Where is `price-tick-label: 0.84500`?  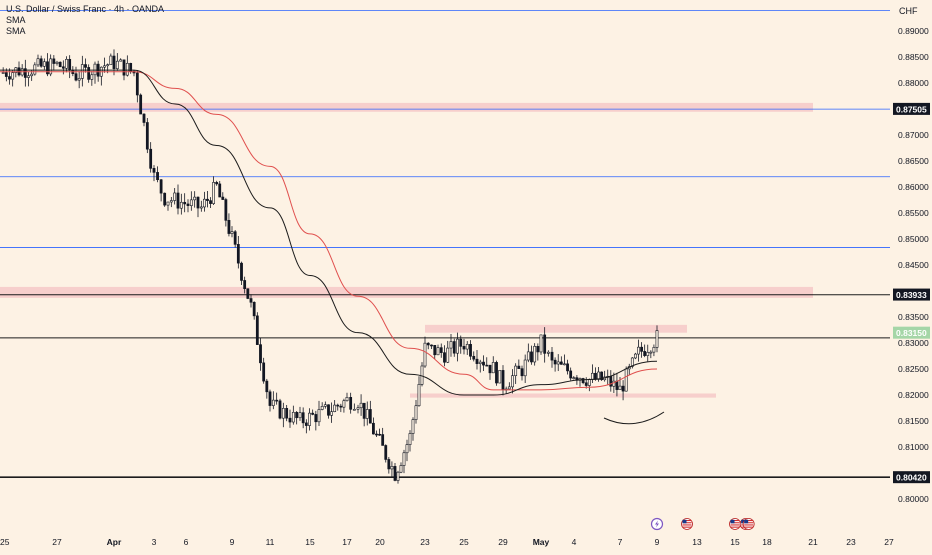
price-tick-label: 0.84500 is located at coordinates (913, 265).